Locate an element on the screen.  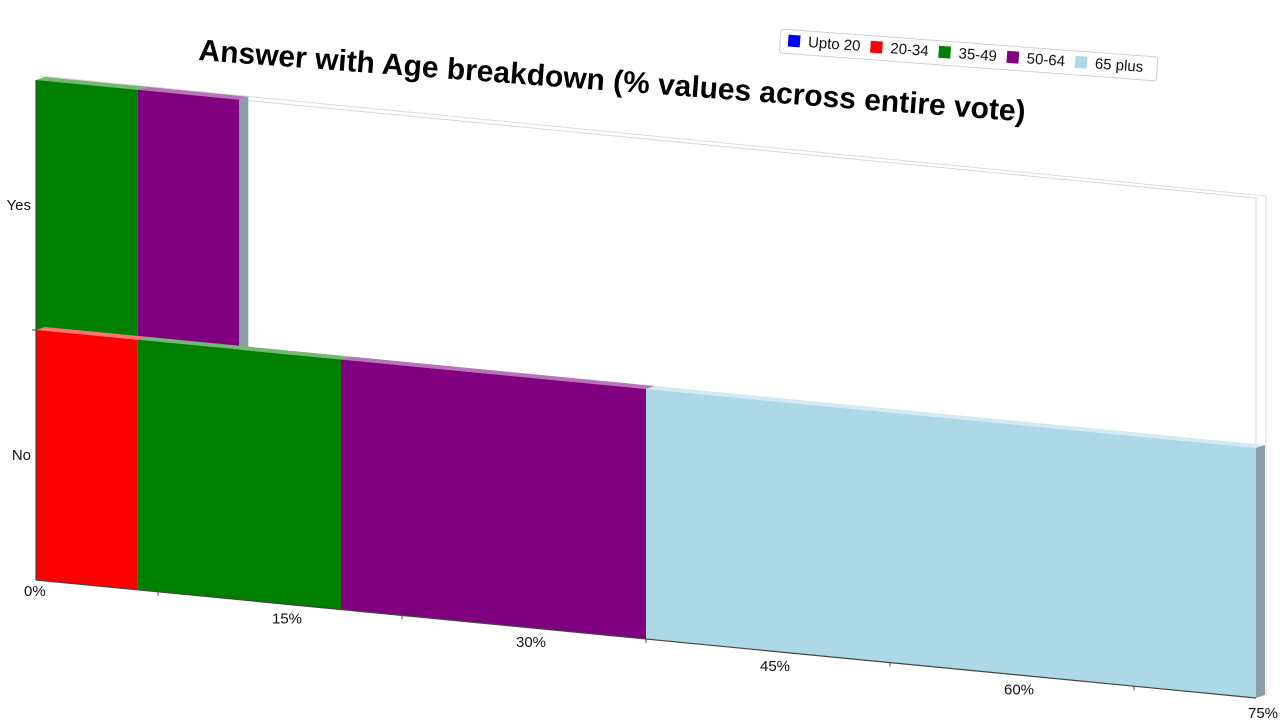
legend-label: 20-34 is located at coordinates (910, 50).